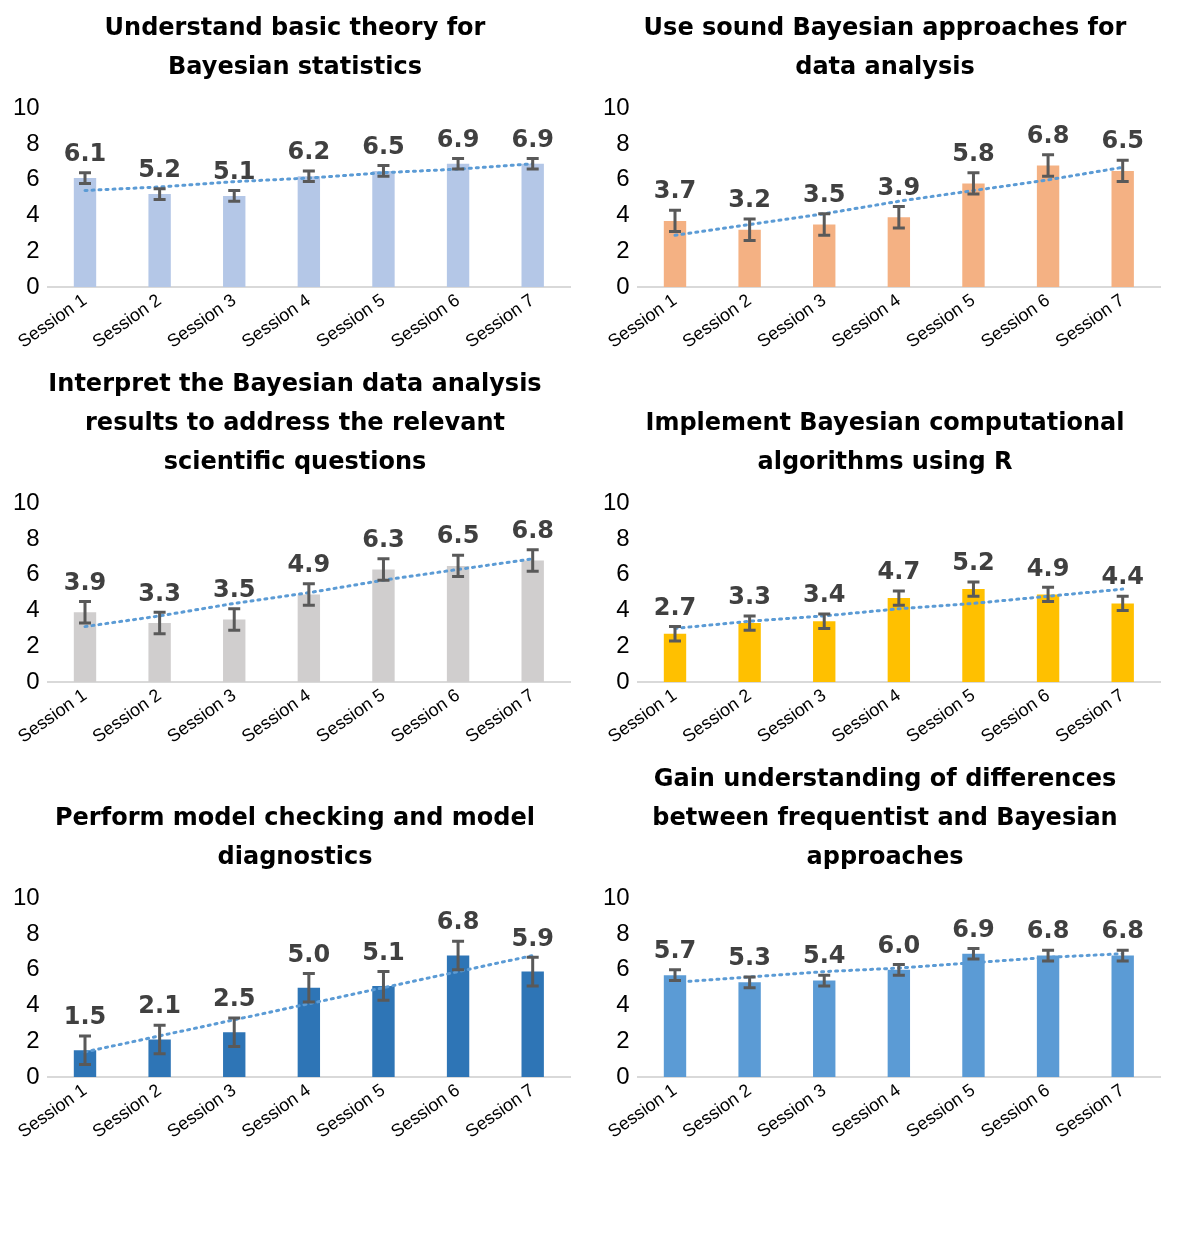  What do you see at coordinates (675, 190) in the screenshot?
I see `data-label: 3.7` at bounding box center [675, 190].